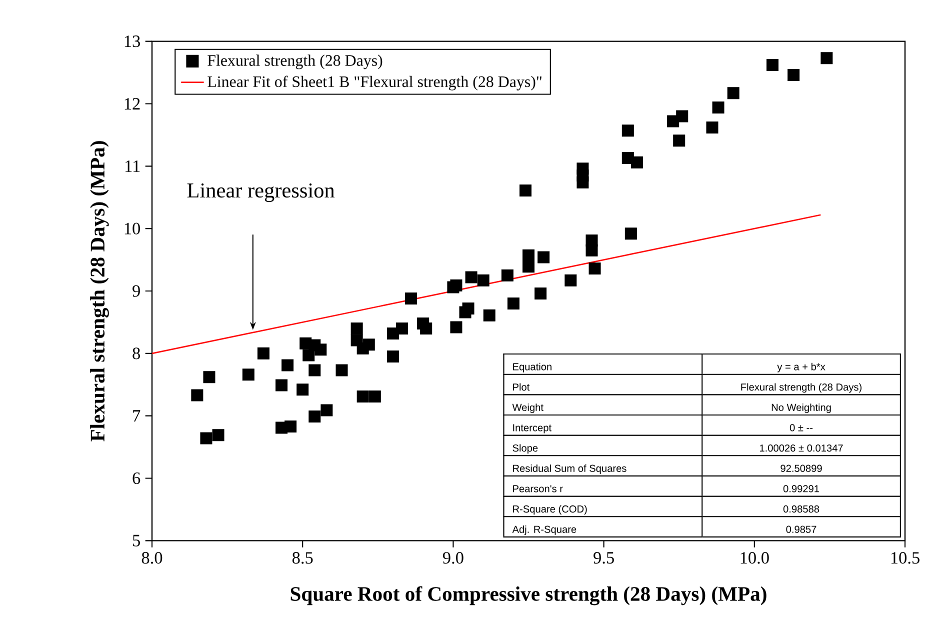  I want to click on annotation: No Weighting, so click(801, 408).